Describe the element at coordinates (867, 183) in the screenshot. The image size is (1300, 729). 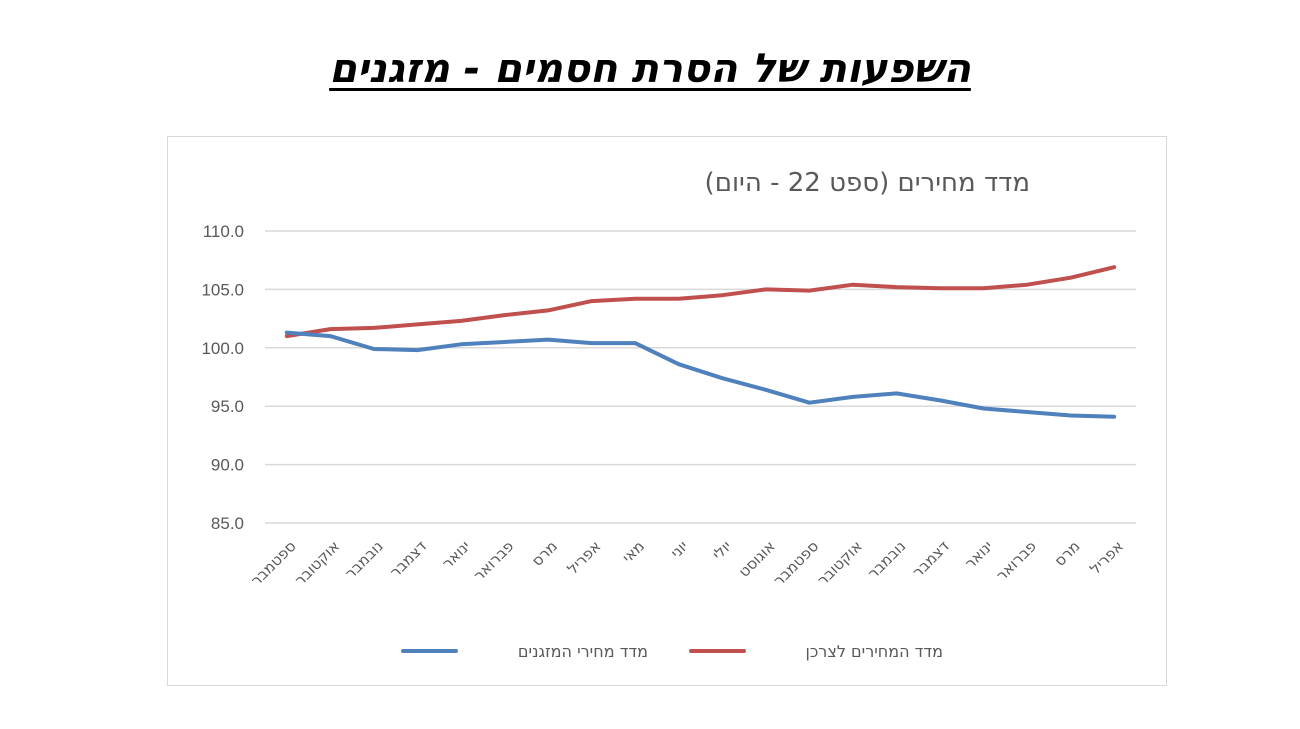
I see `chart-title: מדד מחירים (ספט 22 - היום)` at that location.